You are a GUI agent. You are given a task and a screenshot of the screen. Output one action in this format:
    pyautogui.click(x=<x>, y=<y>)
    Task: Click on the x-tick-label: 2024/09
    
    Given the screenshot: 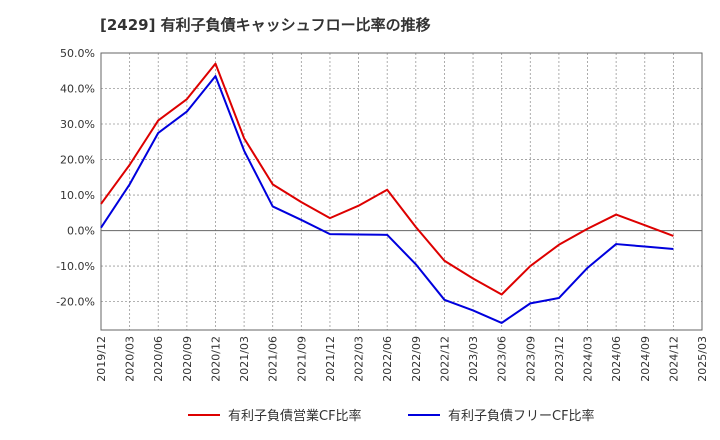 What is the action you would take?
    pyautogui.click(x=645, y=359)
    